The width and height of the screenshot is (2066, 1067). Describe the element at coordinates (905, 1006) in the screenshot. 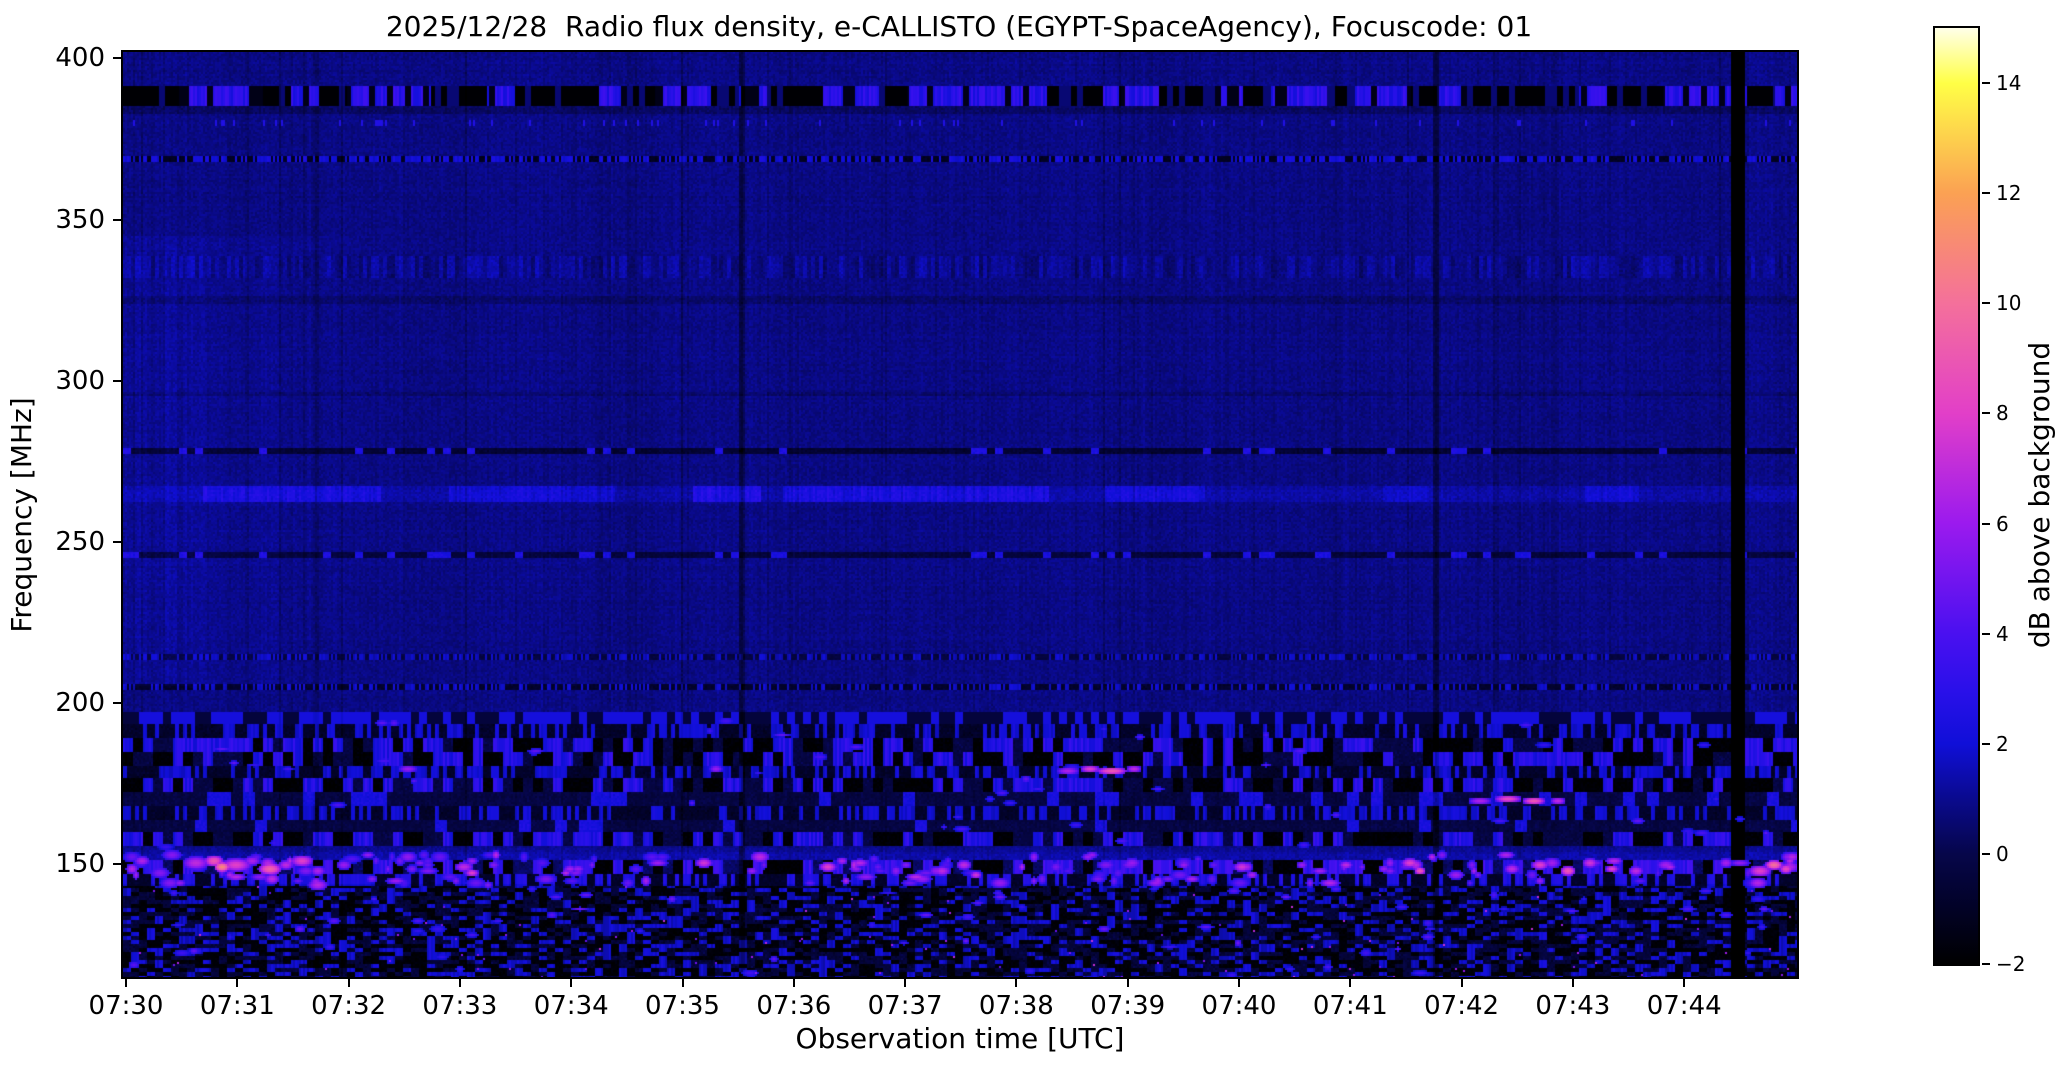

I see `x-tick-label: 07:37` at that location.